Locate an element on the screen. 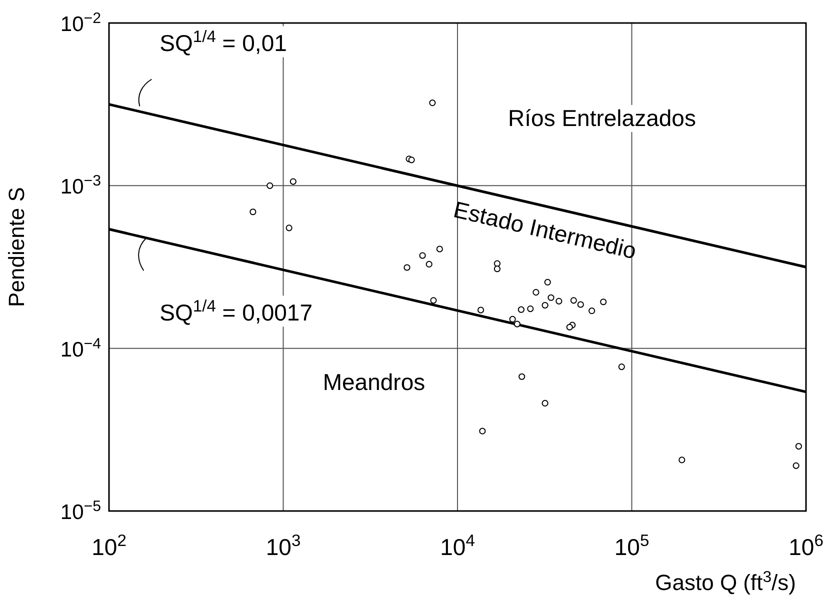 The height and width of the screenshot is (602, 830). x-tick-label: 10$^{4}$ is located at coordinates (457, 545).